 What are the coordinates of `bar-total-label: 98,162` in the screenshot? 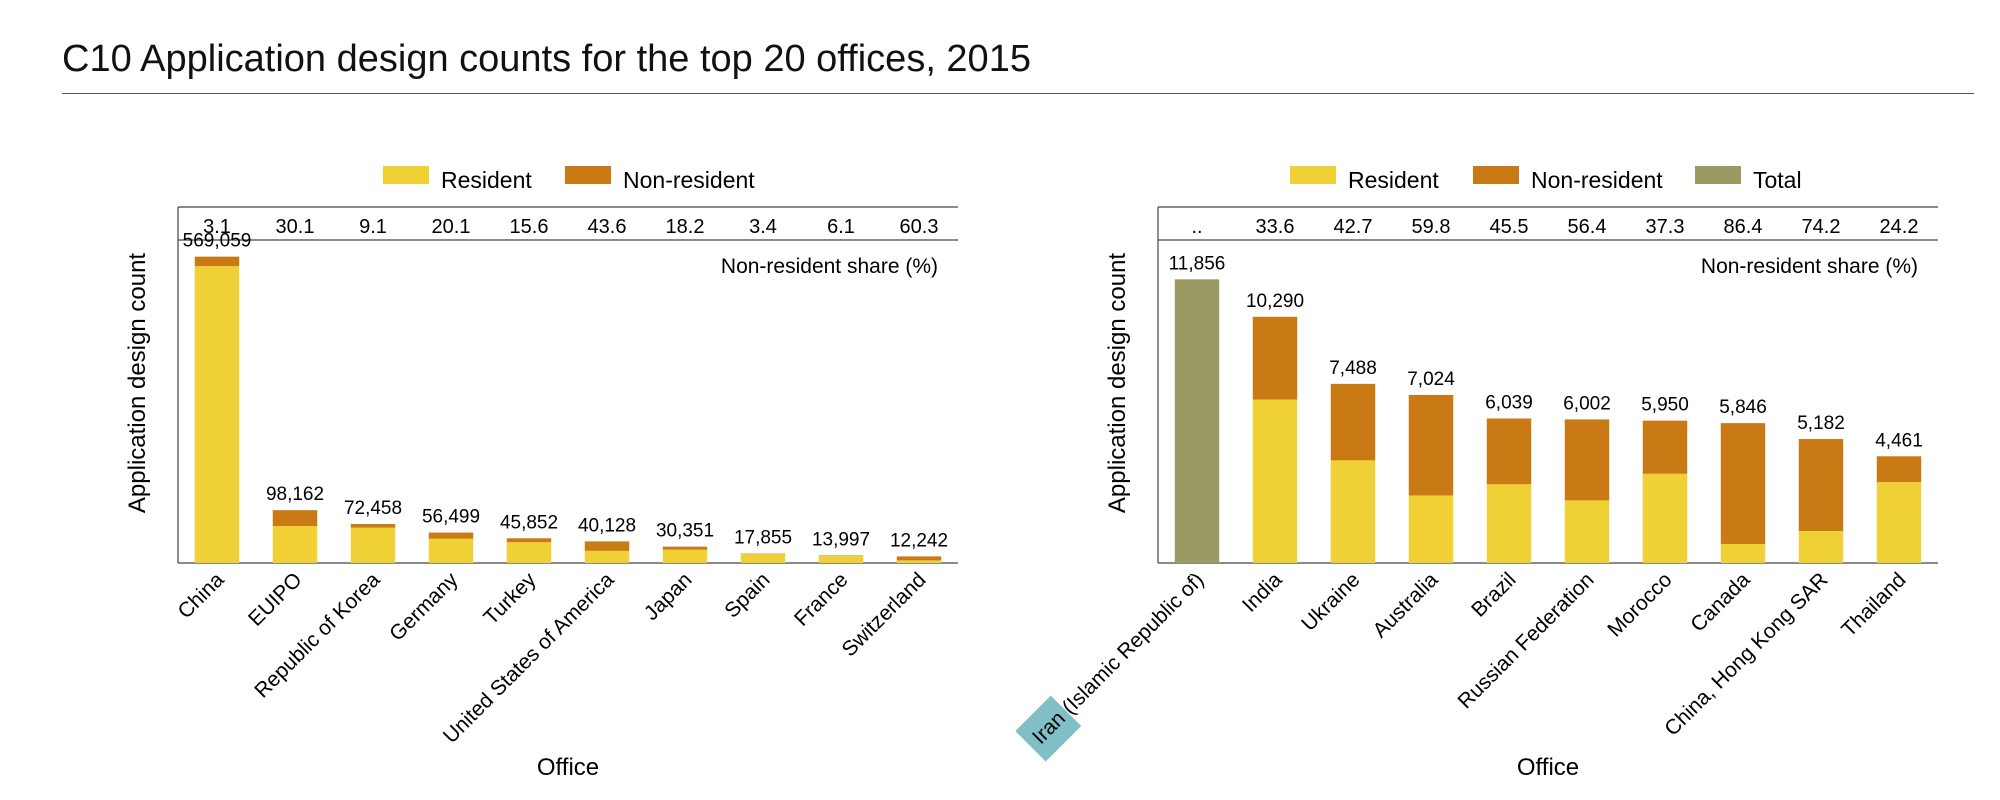 It's located at (295, 494).